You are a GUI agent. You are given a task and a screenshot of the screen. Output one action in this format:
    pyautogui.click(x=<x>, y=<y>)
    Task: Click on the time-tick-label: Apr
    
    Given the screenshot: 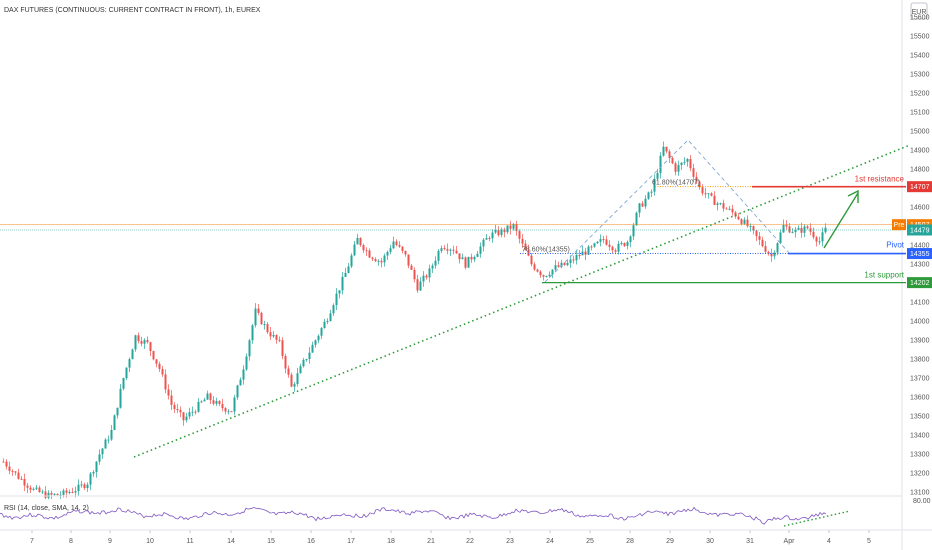 What is the action you would take?
    pyautogui.click(x=790, y=541)
    